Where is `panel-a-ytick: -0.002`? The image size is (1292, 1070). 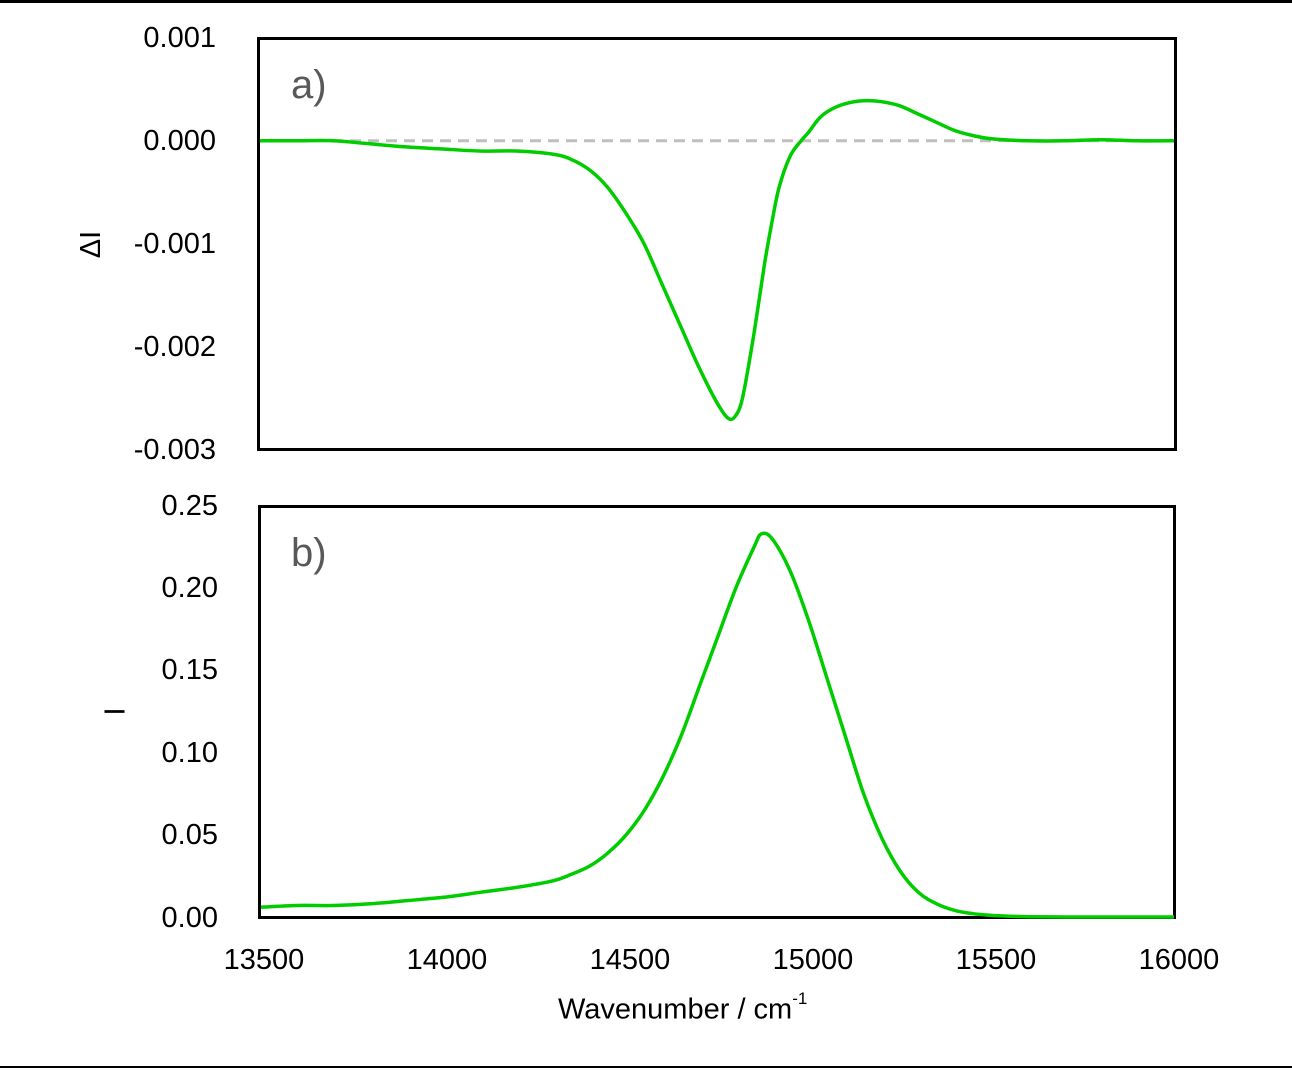
panel-a-ytick: -0.002 is located at coordinates (174, 347).